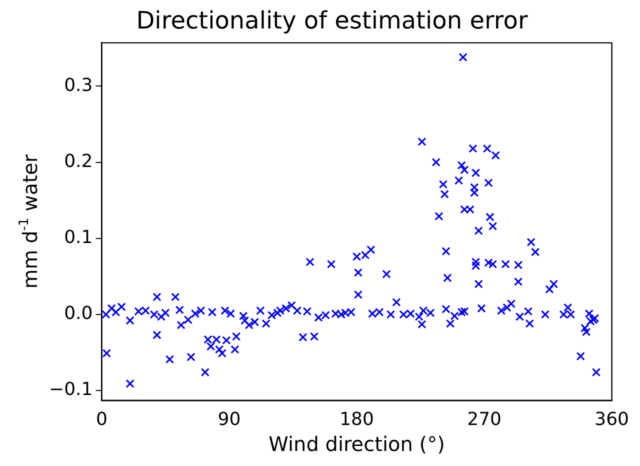  I want to click on x-tick-label: 90, so click(229, 419).